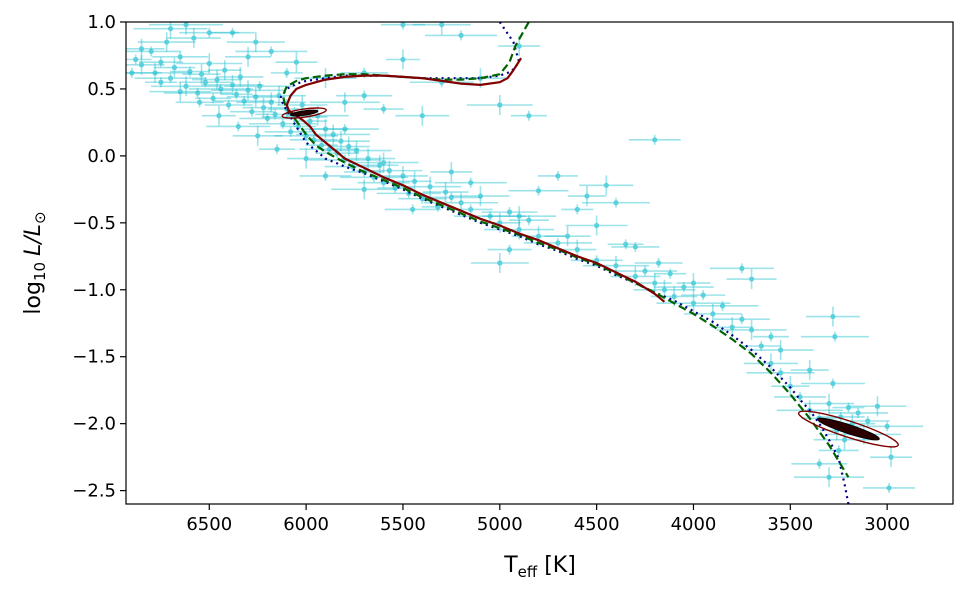  I want to click on y-axis-label-sub: 10, so click(40, 271).